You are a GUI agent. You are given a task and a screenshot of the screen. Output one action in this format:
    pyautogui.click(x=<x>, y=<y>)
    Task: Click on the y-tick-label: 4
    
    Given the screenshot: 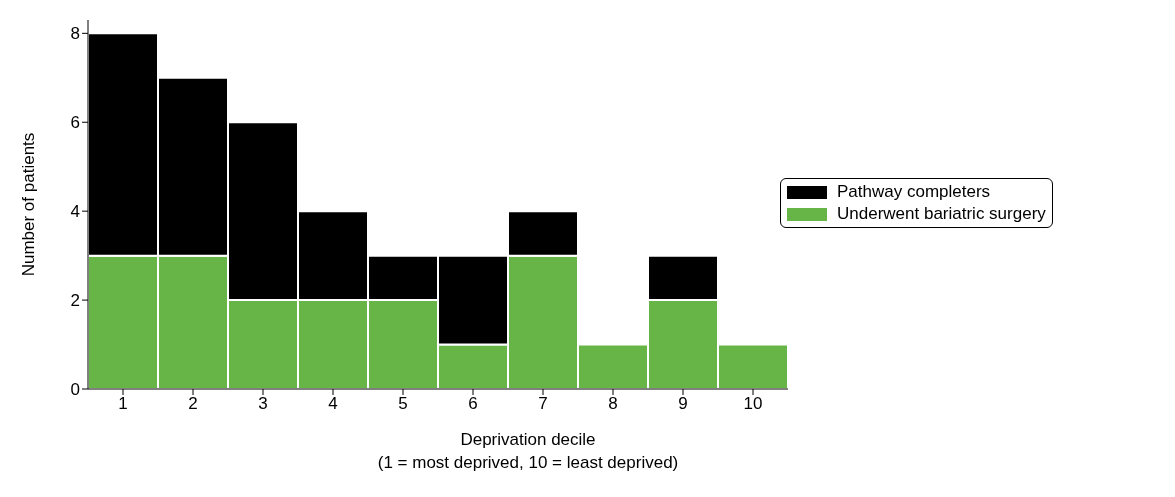 What is the action you would take?
    pyautogui.click(x=75, y=212)
    